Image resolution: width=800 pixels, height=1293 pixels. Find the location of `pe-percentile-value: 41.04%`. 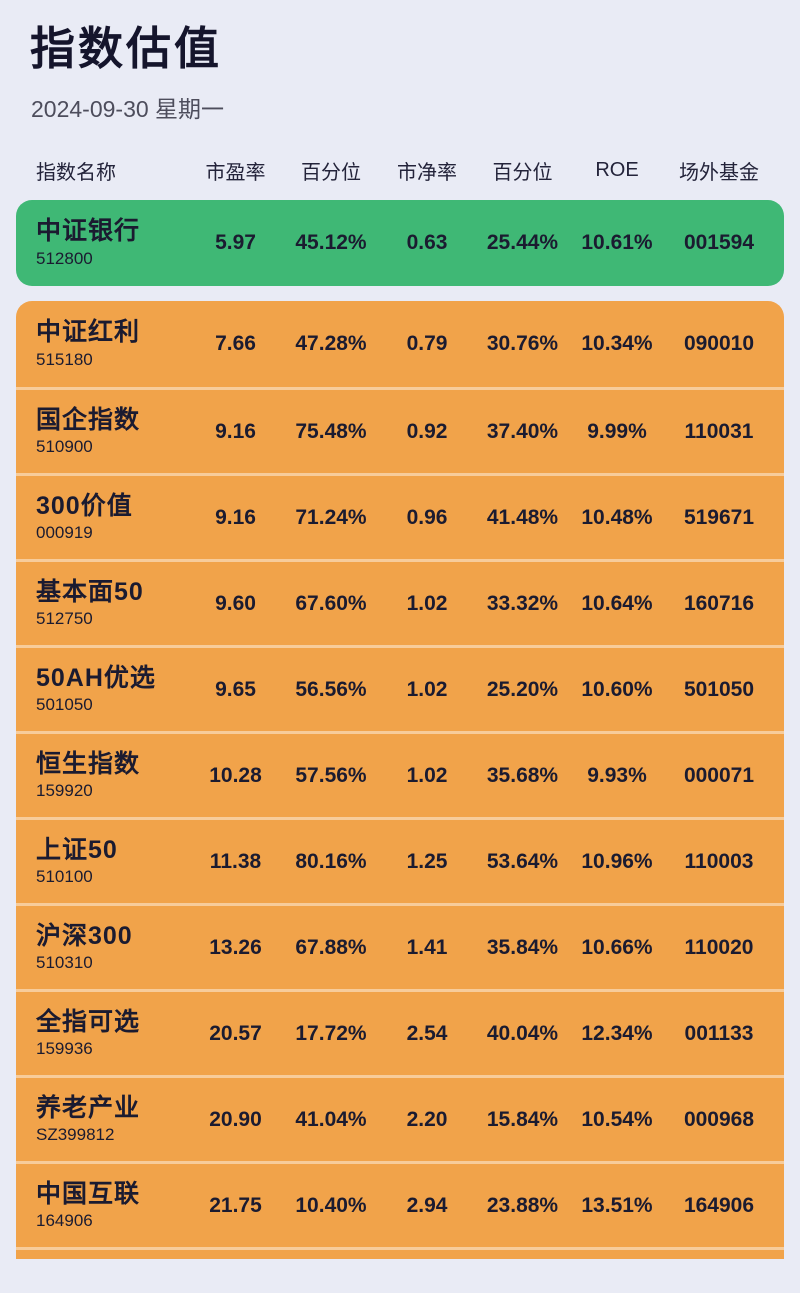

pe-percentile-value: 41.04% is located at coordinates (331, 1119).